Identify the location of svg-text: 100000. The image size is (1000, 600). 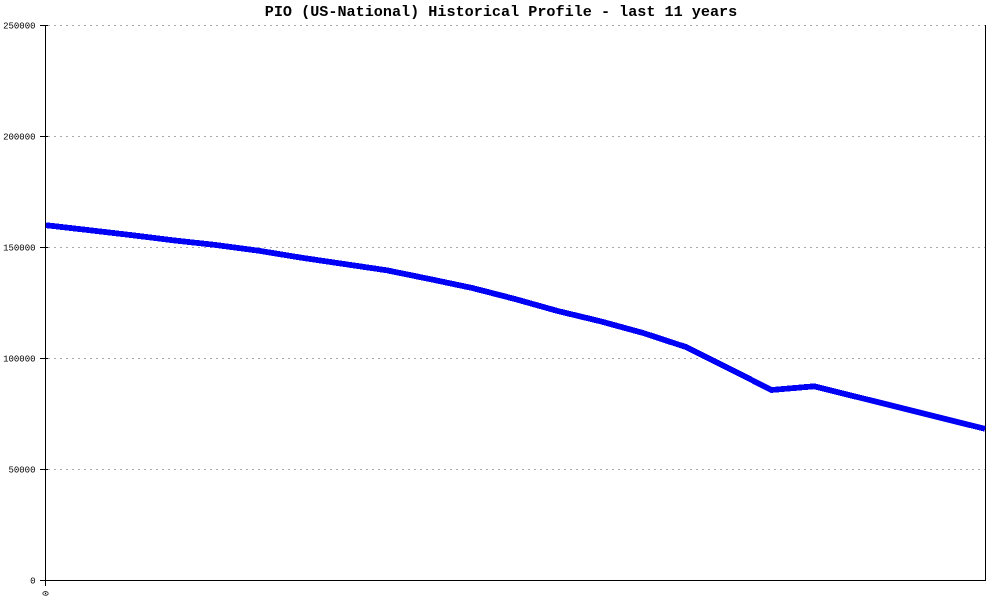
(19, 359).